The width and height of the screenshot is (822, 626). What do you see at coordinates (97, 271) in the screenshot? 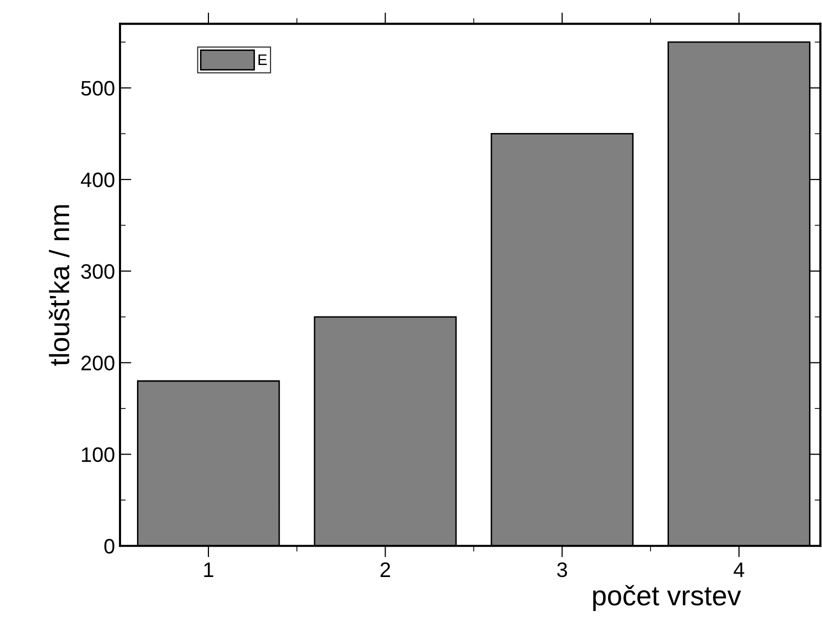
I see `y-tick-label: 300` at bounding box center [97, 271].